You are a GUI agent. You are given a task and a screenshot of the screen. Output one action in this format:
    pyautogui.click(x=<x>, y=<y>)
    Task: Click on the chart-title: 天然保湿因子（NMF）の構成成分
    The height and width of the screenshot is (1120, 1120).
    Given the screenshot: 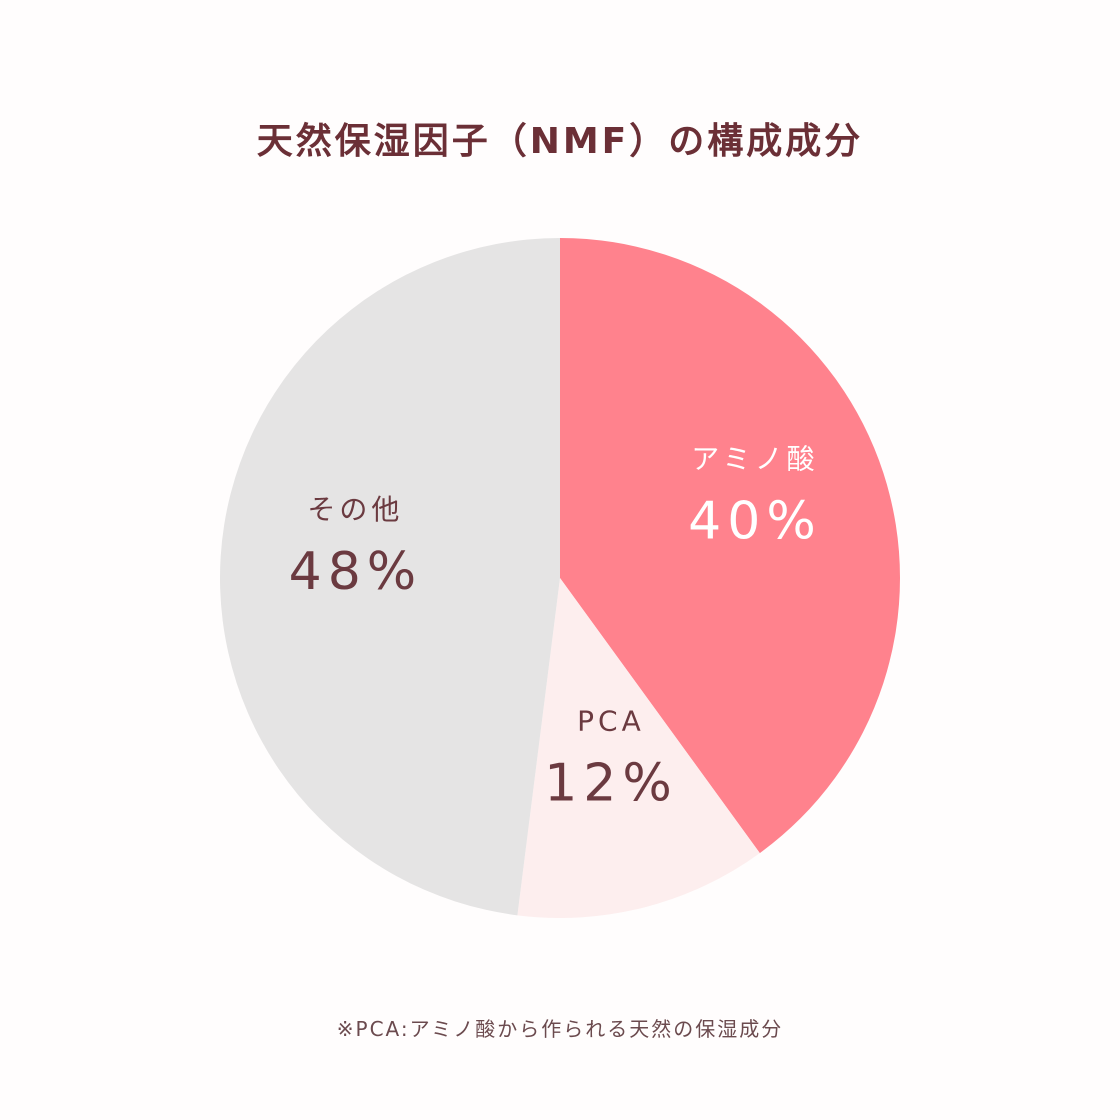 What is the action you would take?
    pyautogui.click(x=560, y=141)
    